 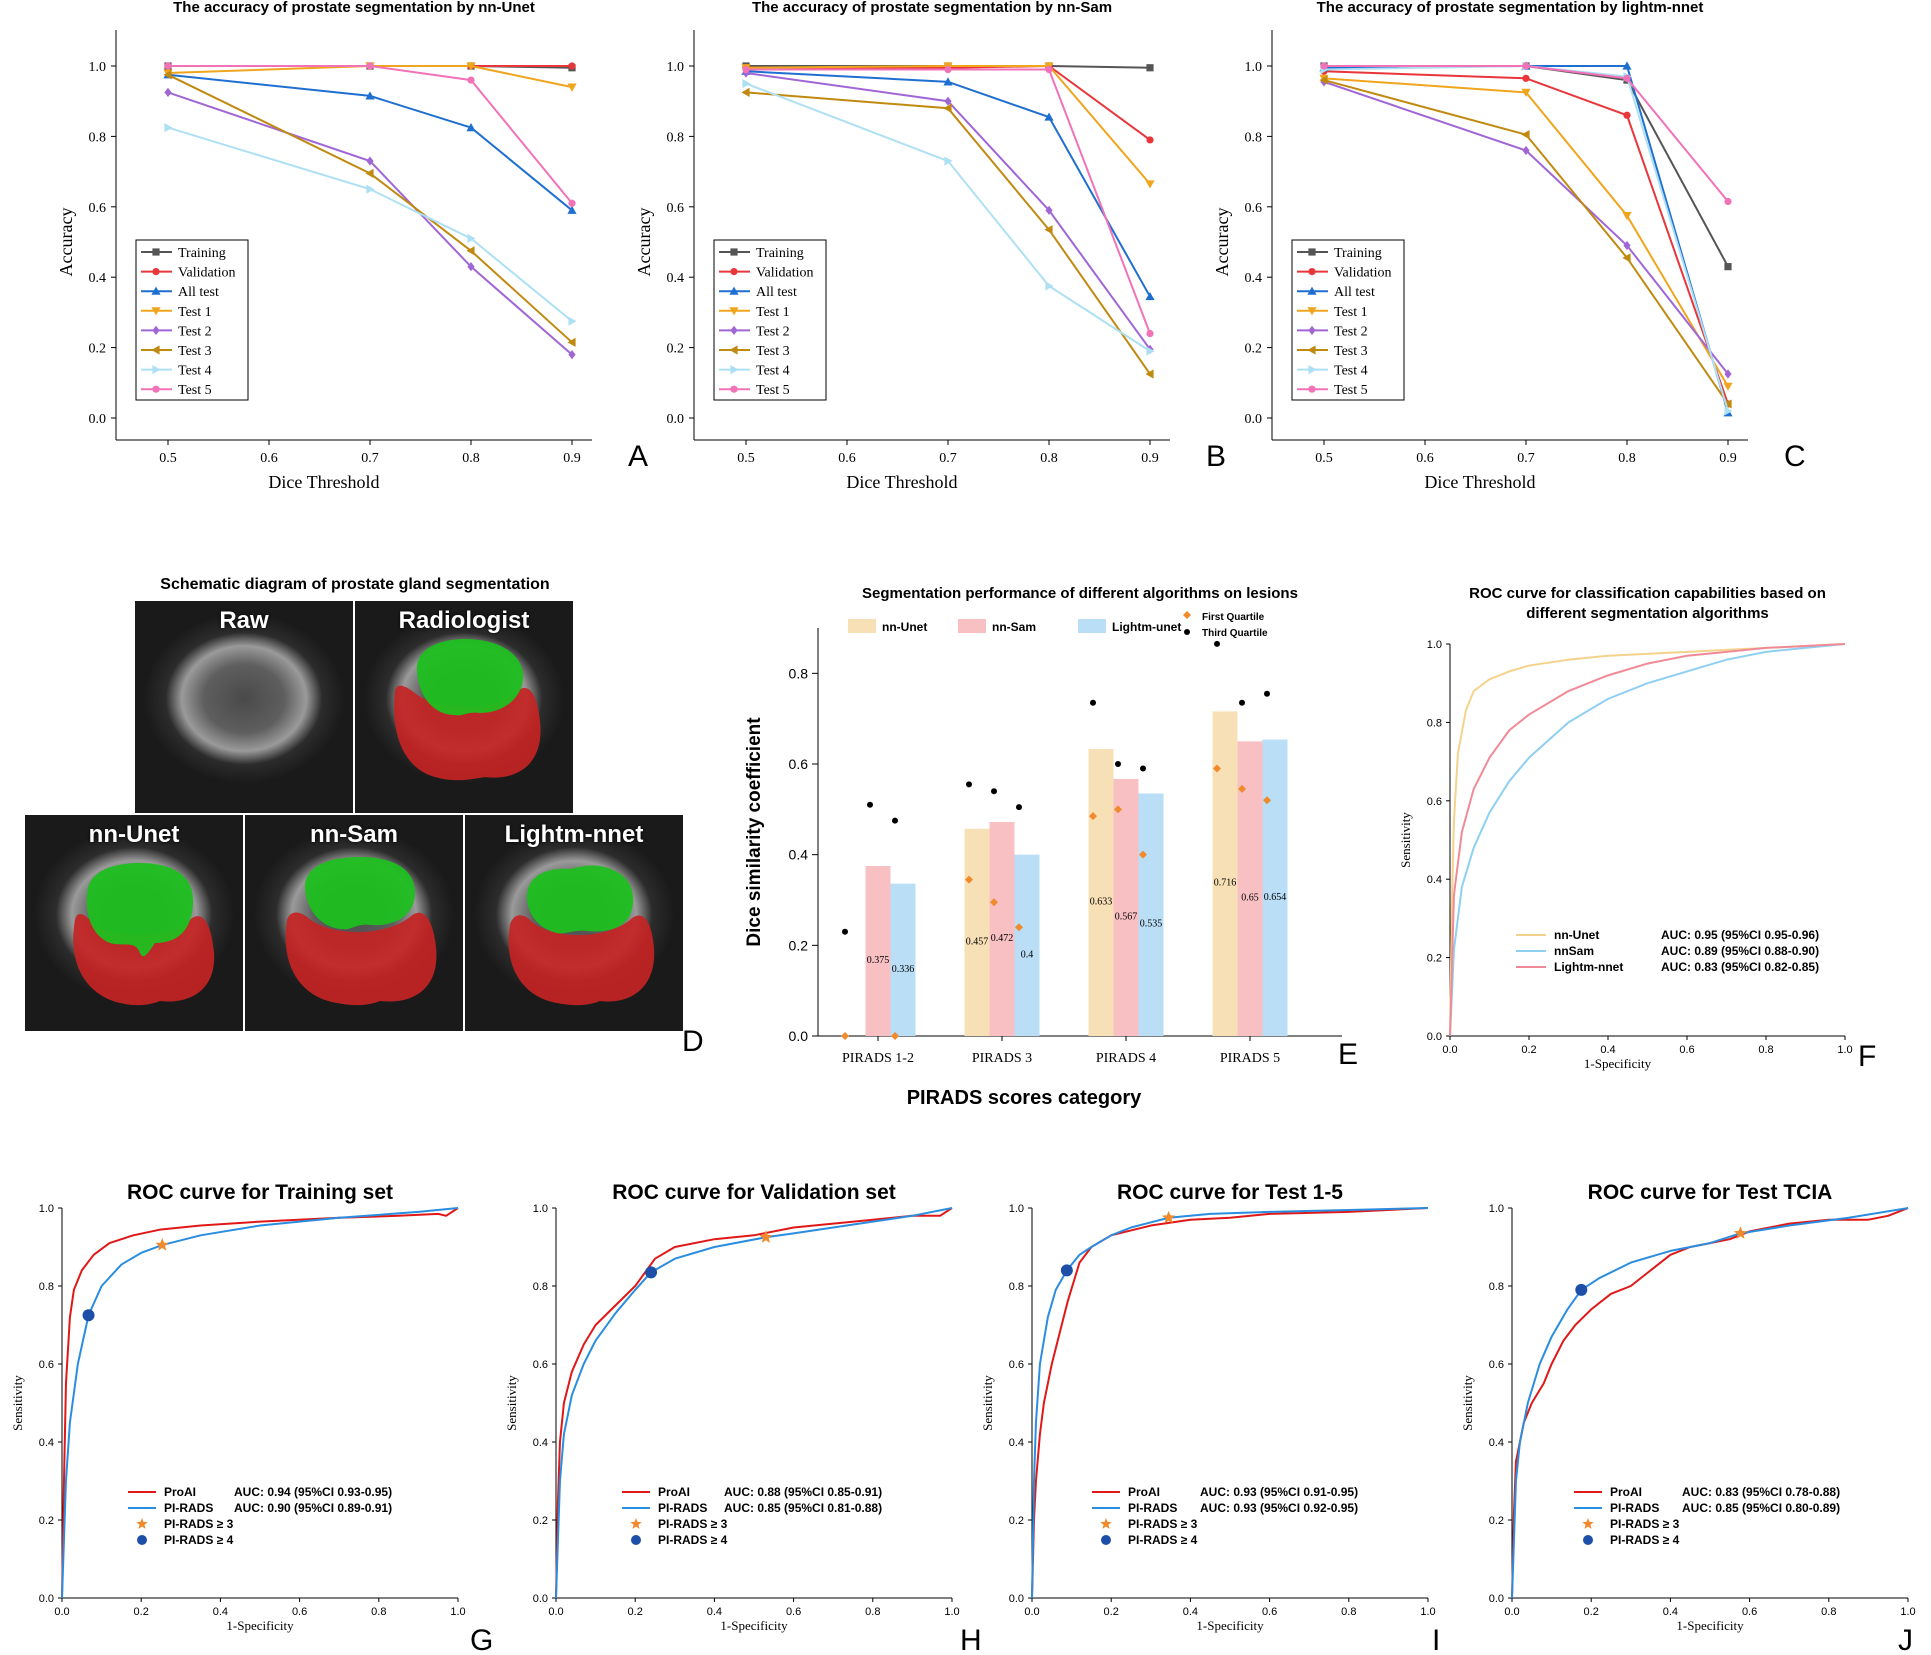 I want to click on mri-nnsam: nn-Sam, so click(x=354, y=923).